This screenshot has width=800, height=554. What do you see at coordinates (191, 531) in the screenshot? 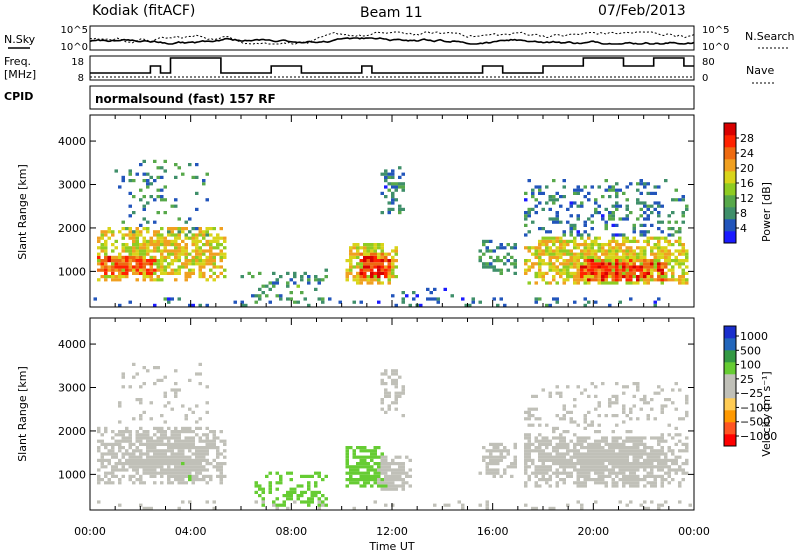
I see `x-tick-label: 04:00` at bounding box center [191, 531].